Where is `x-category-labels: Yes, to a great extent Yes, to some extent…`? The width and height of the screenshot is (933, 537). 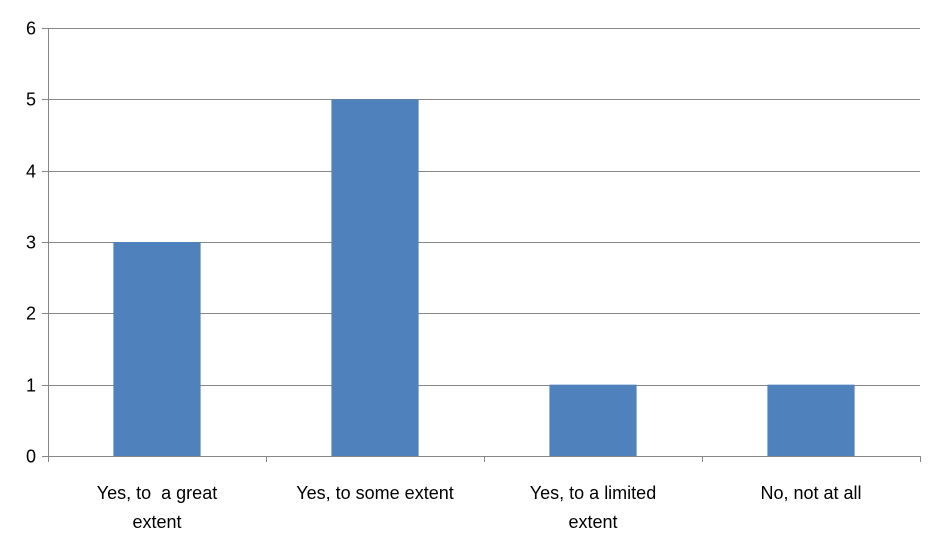
x-category-labels: Yes, to a great extent Yes, to some extent… is located at coordinates (479, 507).